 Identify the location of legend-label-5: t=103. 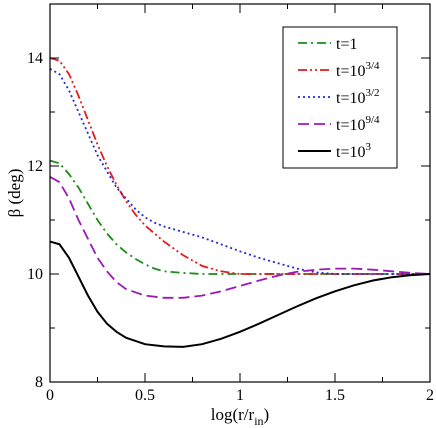
(353, 151).